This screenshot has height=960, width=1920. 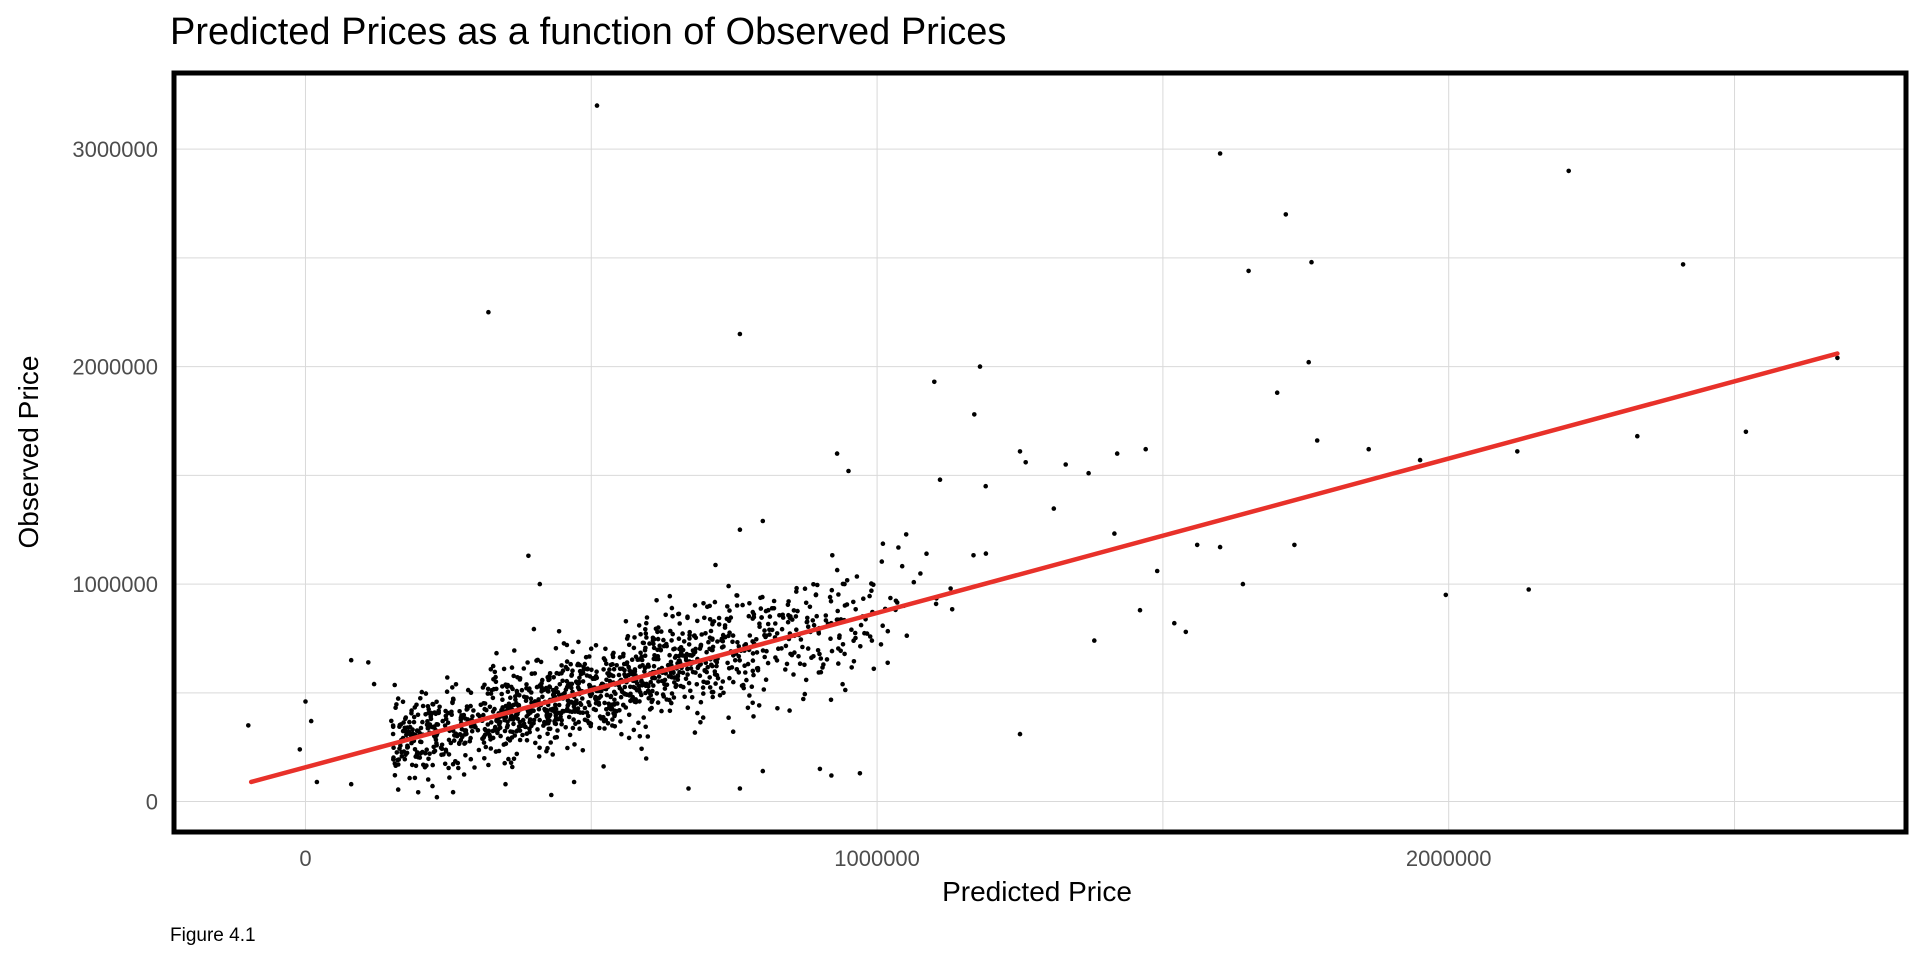 I want to click on y-tick-label: 0, so click(x=152, y=802).